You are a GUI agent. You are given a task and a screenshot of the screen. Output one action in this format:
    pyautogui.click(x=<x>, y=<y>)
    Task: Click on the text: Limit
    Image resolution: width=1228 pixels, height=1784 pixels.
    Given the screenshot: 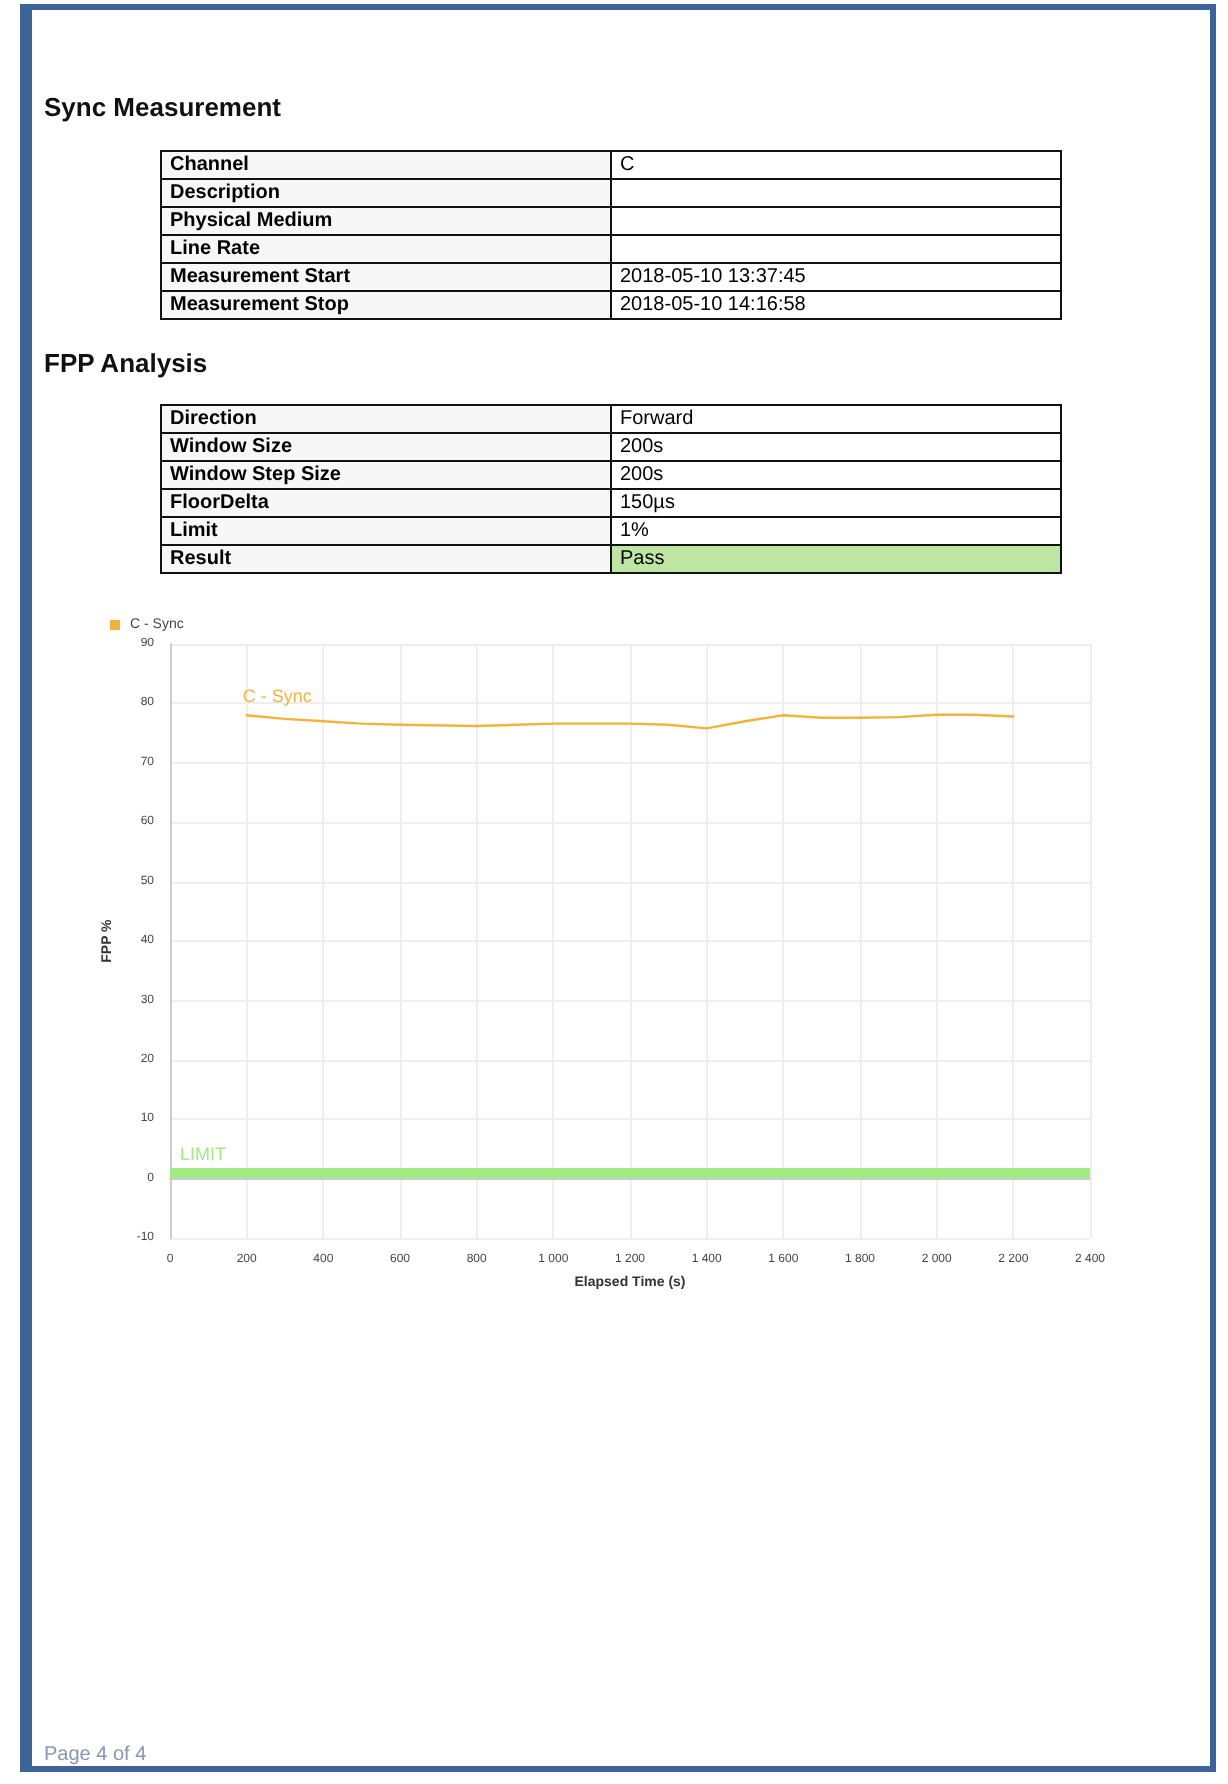 What is the action you would take?
    pyautogui.click(x=386, y=531)
    